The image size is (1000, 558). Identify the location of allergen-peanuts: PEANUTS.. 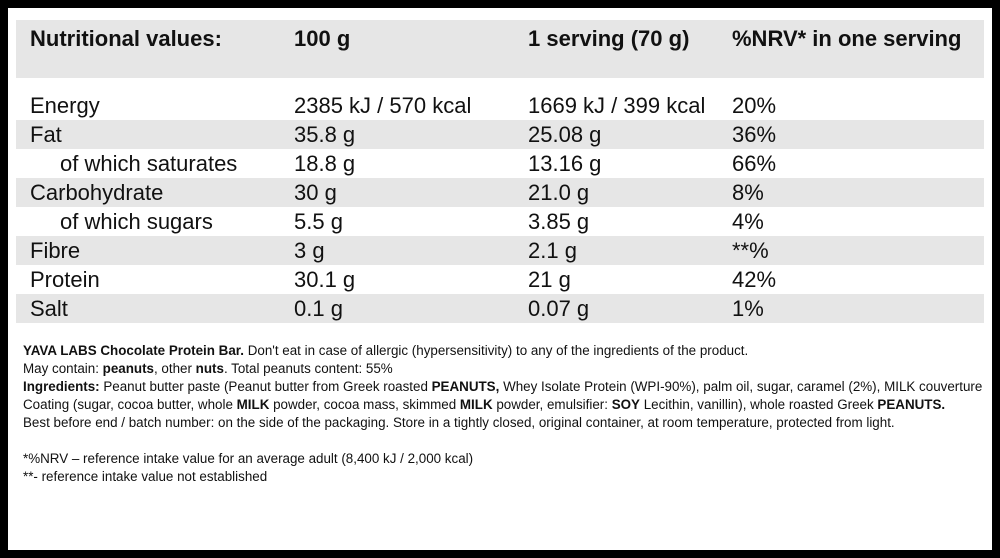
(911, 404).